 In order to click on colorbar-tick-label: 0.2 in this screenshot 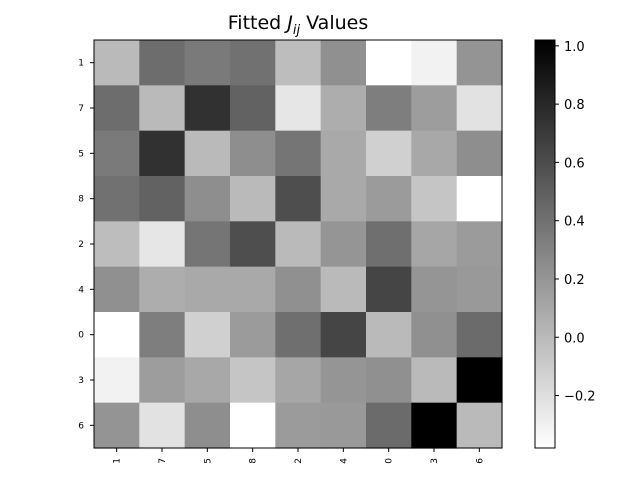, I will do `click(574, 280)`.